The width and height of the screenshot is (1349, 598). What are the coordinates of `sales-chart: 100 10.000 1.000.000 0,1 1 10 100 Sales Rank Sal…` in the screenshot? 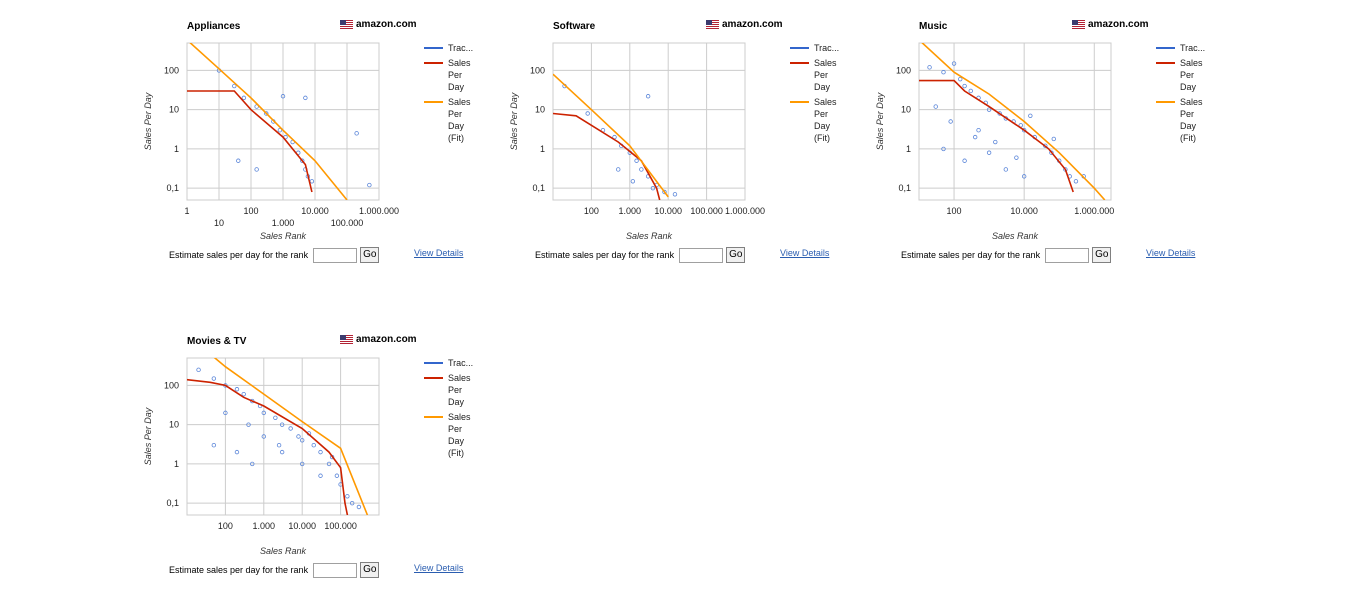 It's located at (1040, 141).